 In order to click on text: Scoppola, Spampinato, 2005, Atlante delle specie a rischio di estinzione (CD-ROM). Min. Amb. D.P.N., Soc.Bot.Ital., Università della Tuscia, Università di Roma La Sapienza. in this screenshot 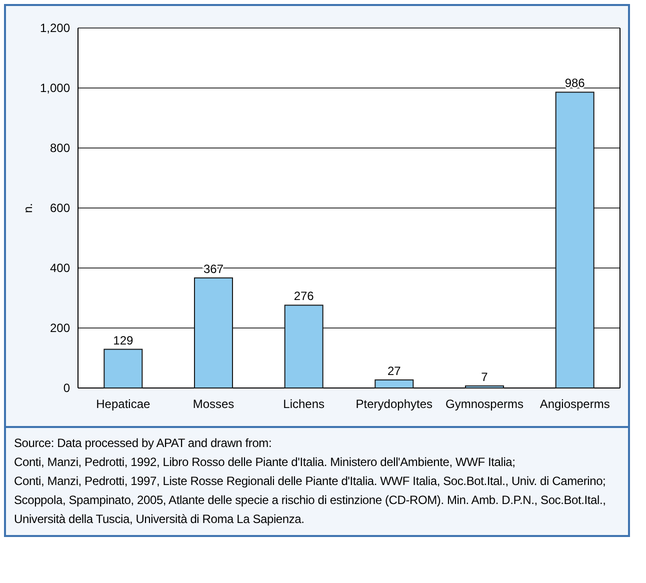, I will do `click(310, 510)`.